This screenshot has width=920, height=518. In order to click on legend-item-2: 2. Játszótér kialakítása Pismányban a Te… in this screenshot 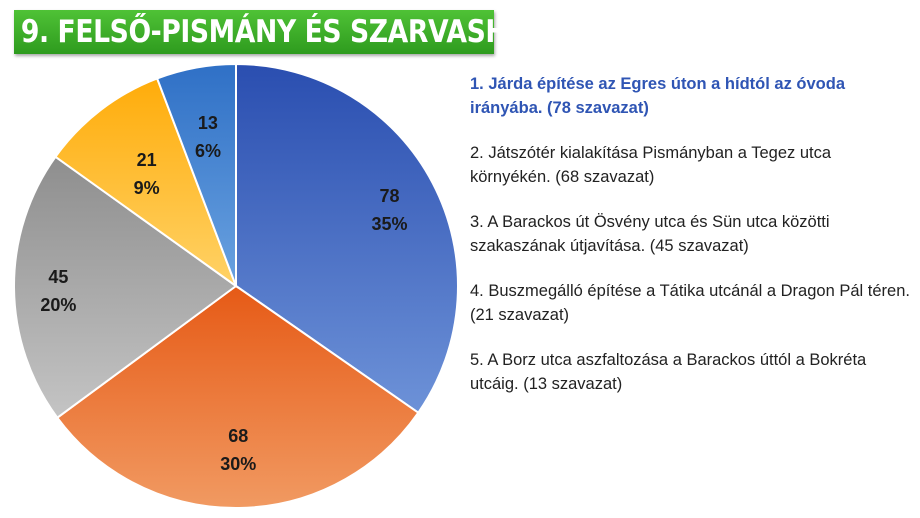, I will do `click(651, 165)`.